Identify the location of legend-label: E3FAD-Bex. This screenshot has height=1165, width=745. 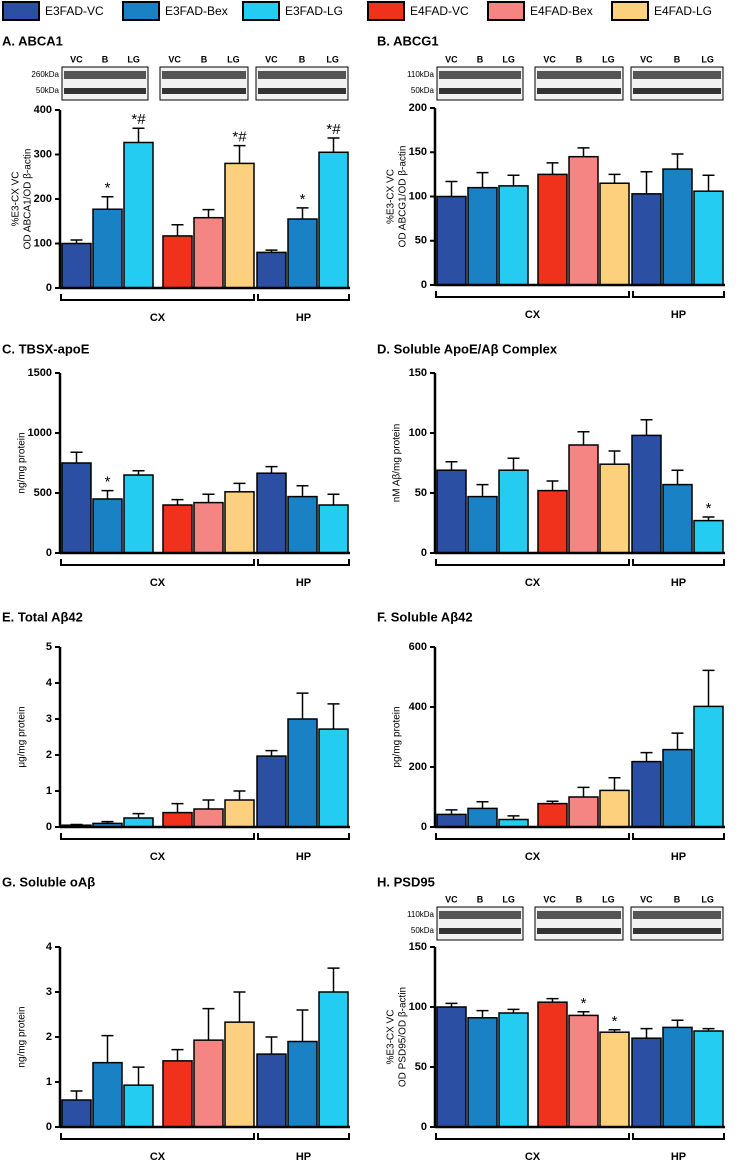
(196, 11).